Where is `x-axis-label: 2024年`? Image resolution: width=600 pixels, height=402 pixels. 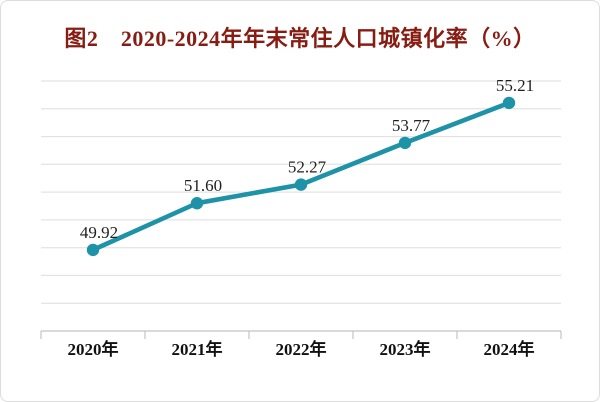 x-axis-label: 2024年 is located at coordinates (509, 349).